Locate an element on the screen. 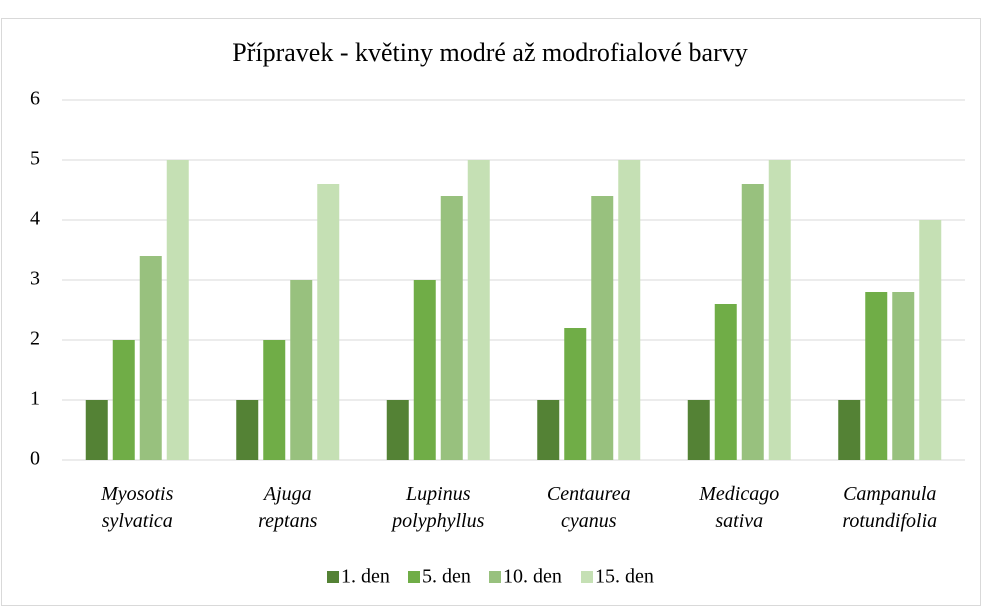 The width and height of the screenshot is (983, 608). legend-label: 1. den is located at coordinates (365, 577).